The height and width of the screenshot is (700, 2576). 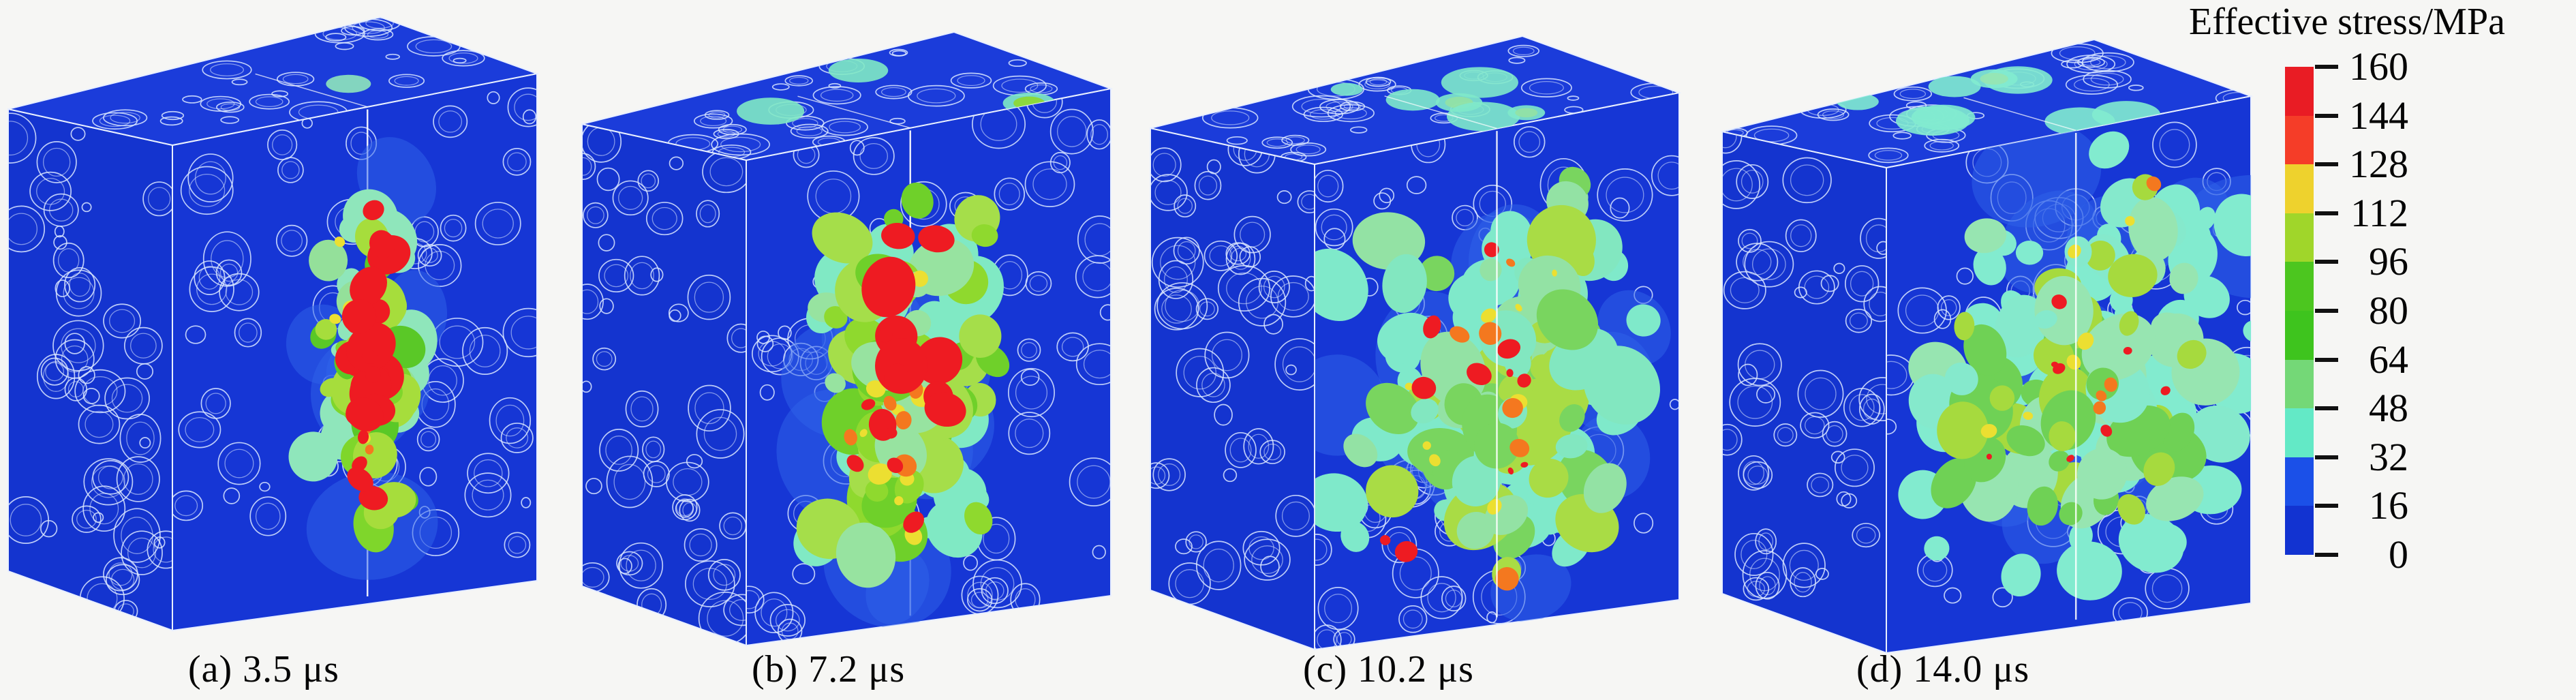 I want to click on left-face, so click(x=1804, y=392).